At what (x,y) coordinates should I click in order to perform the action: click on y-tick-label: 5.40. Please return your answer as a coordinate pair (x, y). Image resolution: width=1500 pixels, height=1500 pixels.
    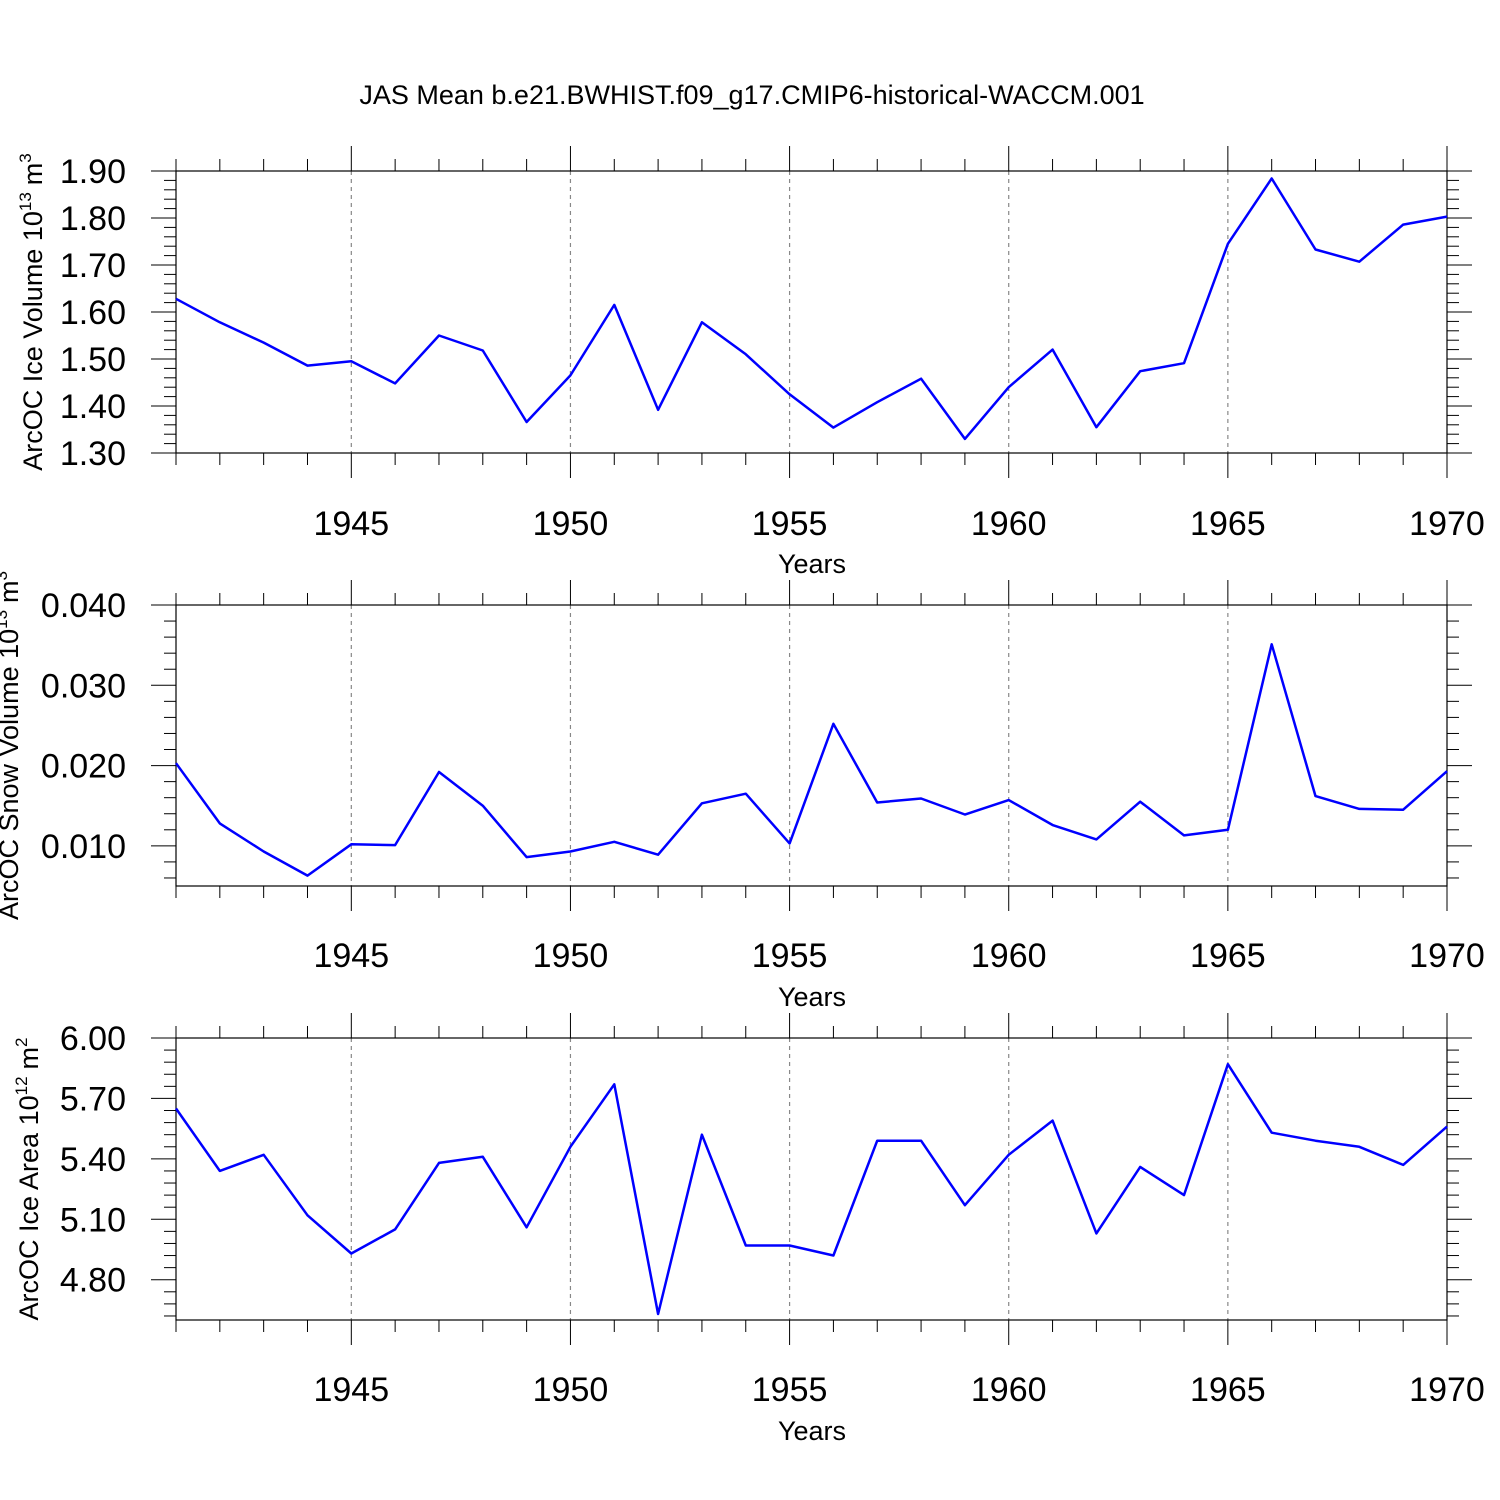
    Looking at the image, I should click on (93, 1160).